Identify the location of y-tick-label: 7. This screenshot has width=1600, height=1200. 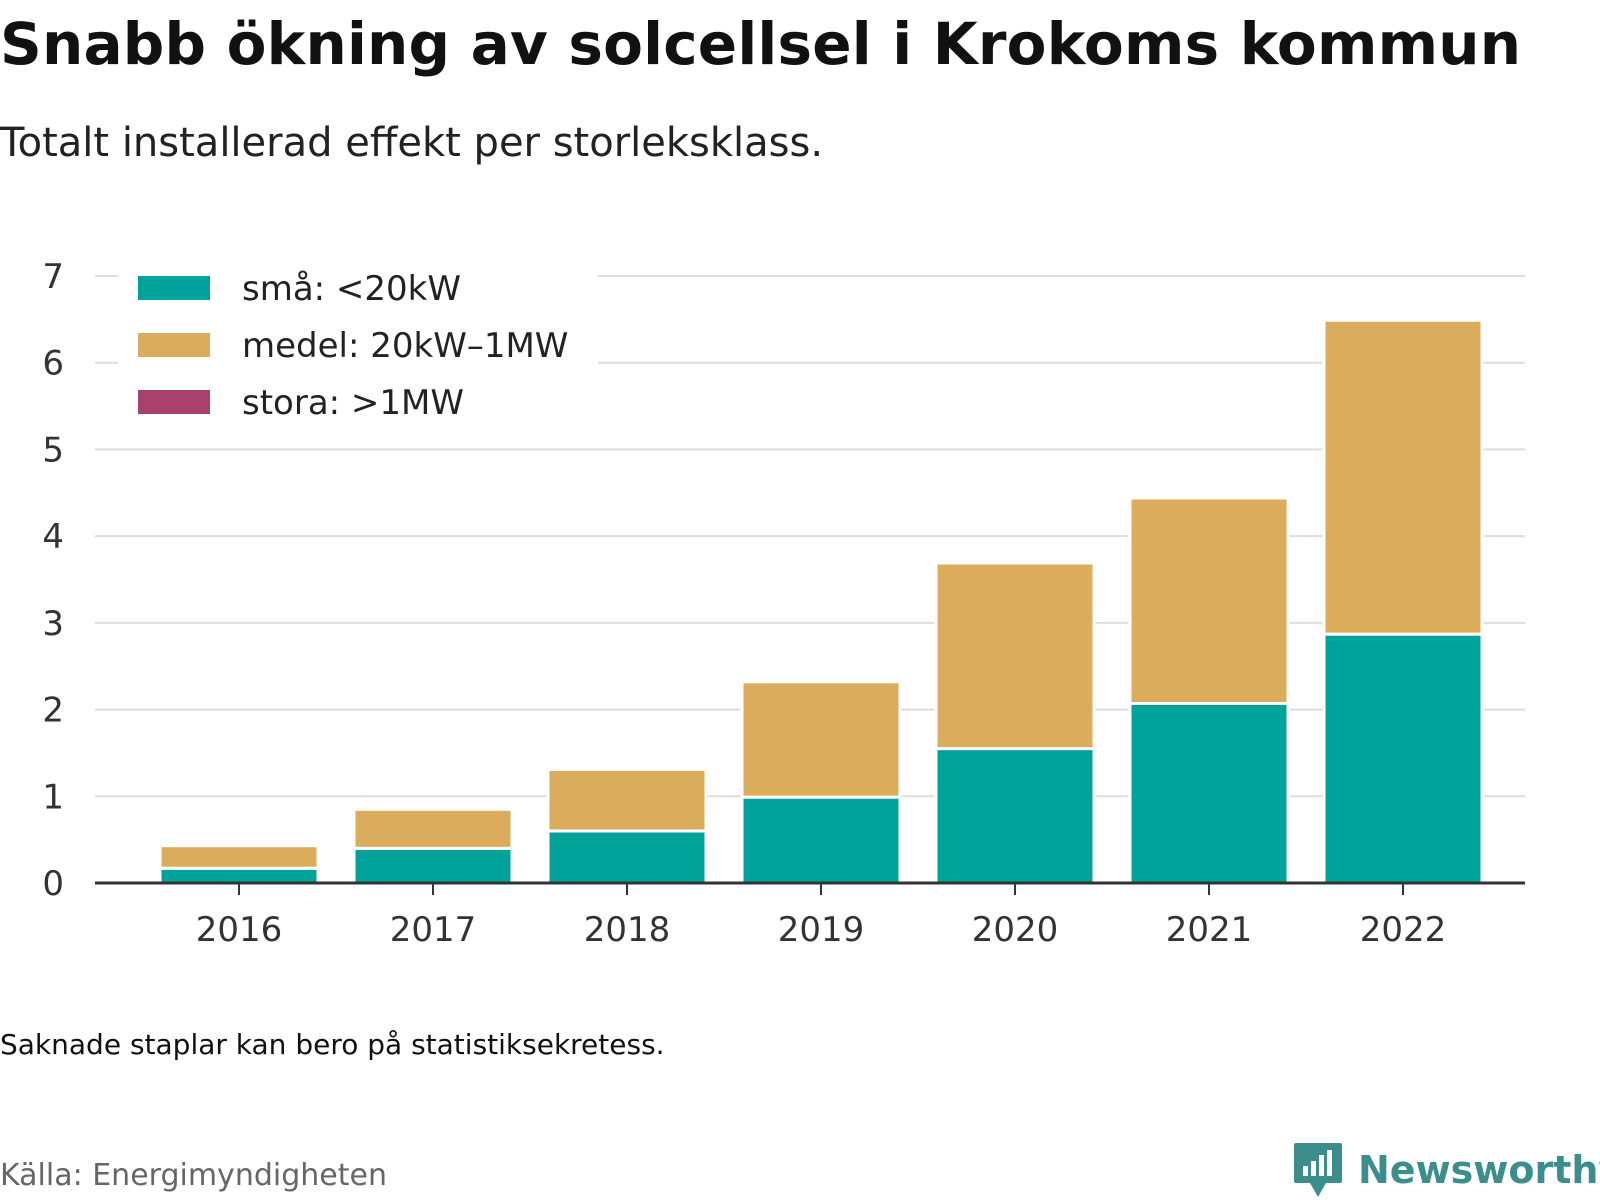
(53, 277).